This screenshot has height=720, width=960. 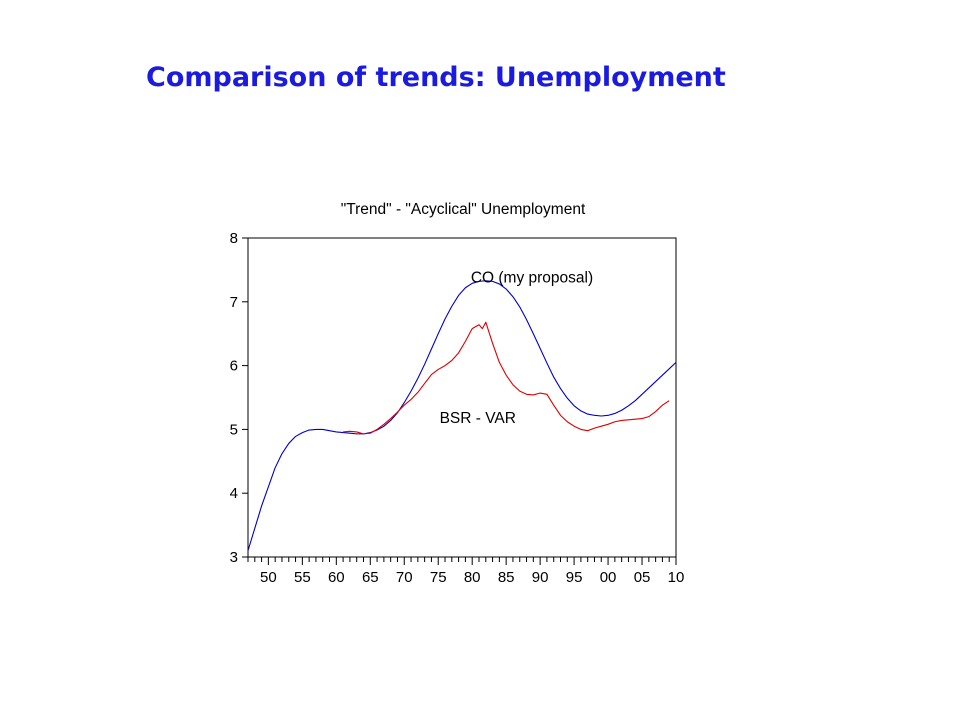 I want to click on series-line-bsr-var, so click(x=506, y=378).